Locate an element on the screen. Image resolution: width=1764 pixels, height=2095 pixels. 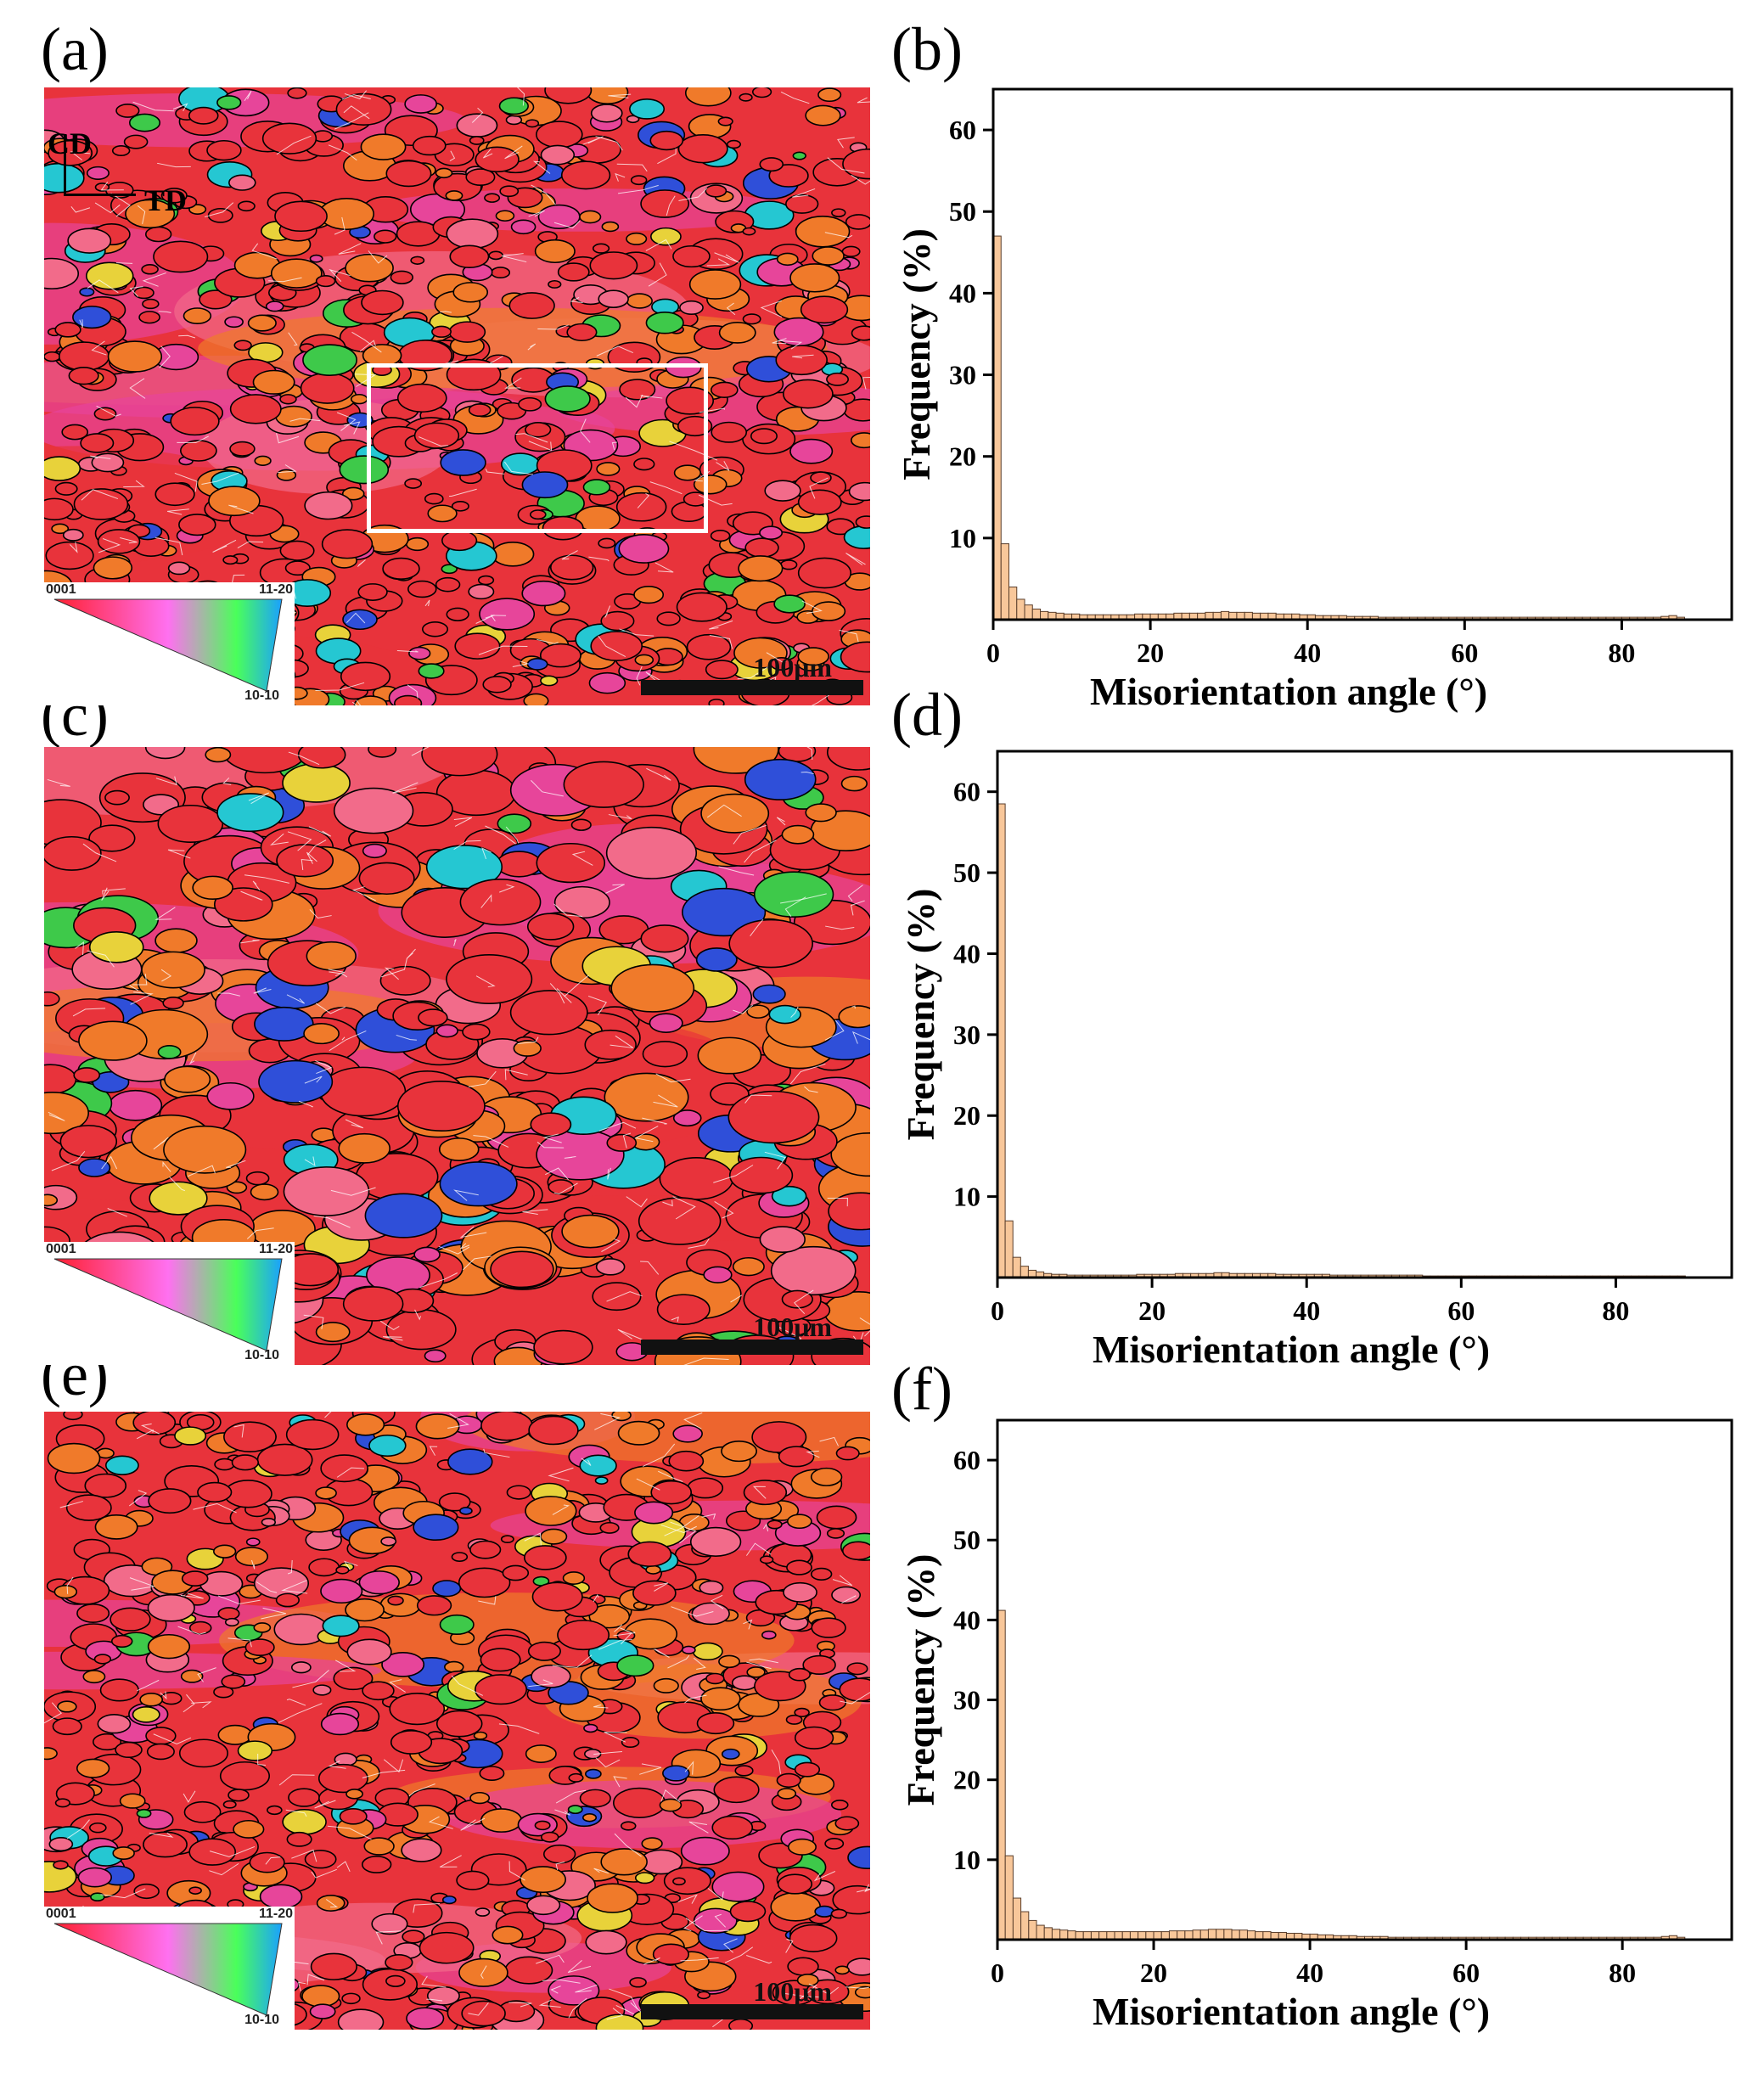
legend-11-20: 11-20 is located at coordinates (275, 1914).